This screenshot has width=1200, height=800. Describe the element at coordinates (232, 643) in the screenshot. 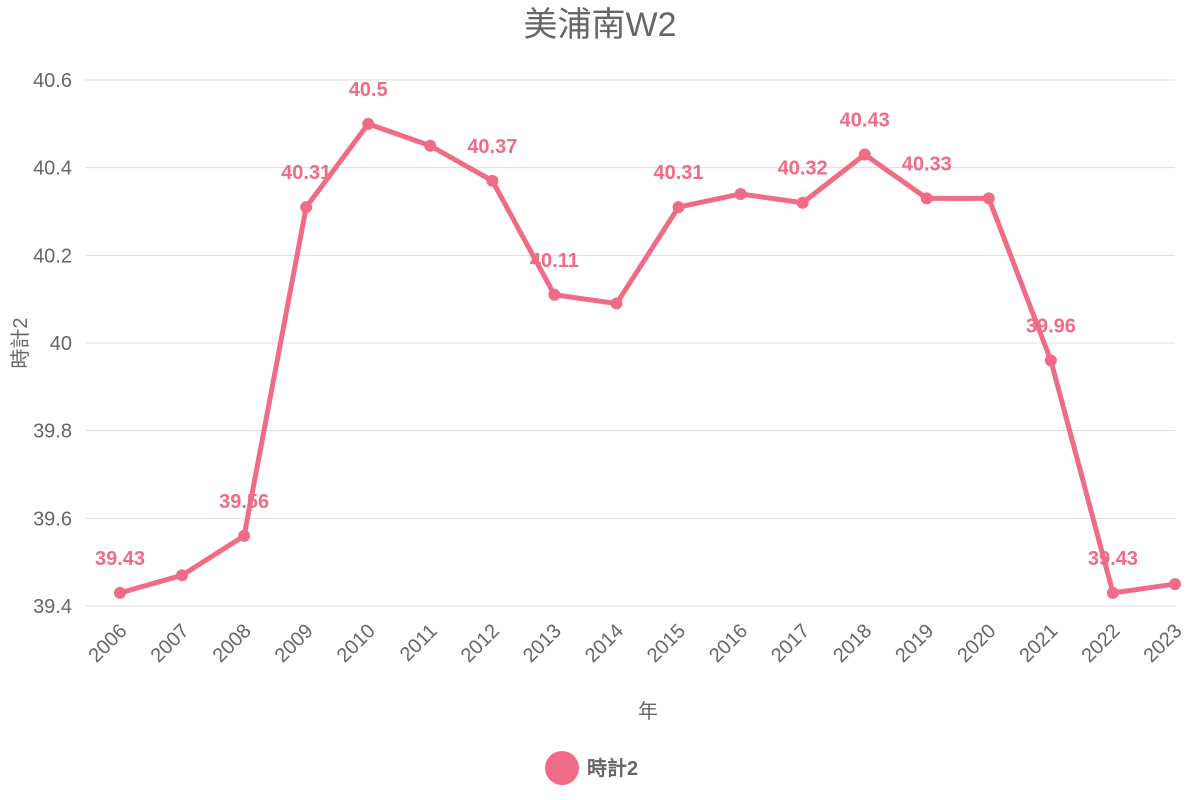

I see `x-tick-label: 2008` at that location.